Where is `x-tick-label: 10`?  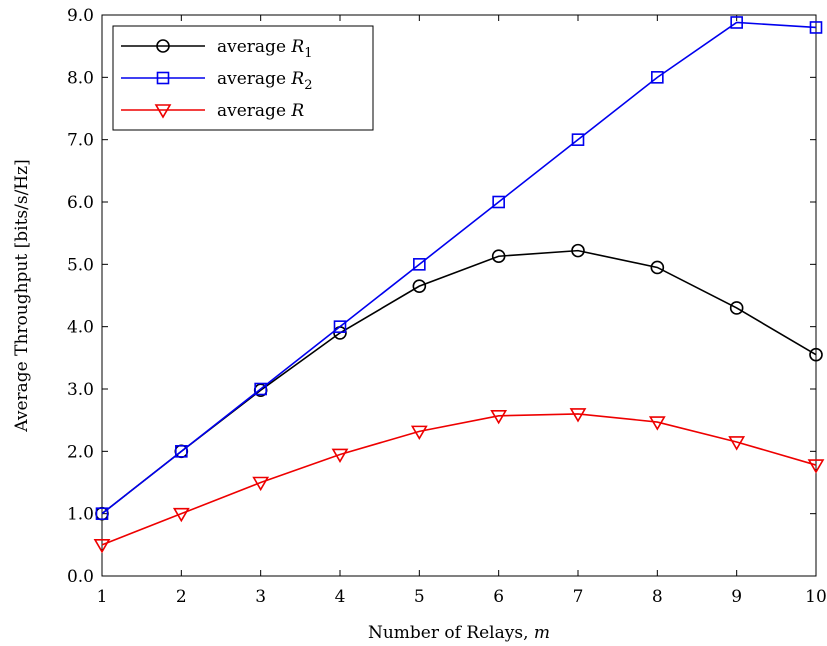
x-tick-label: 10 is located at coordinates (816, 597).